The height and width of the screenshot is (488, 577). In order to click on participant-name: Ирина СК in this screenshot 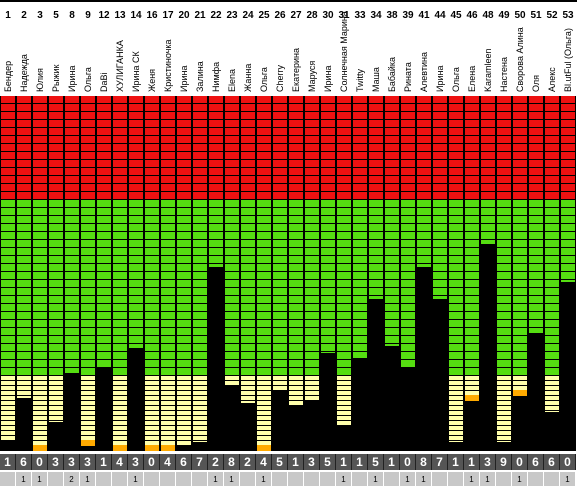, I will do `click(136, 71)`.